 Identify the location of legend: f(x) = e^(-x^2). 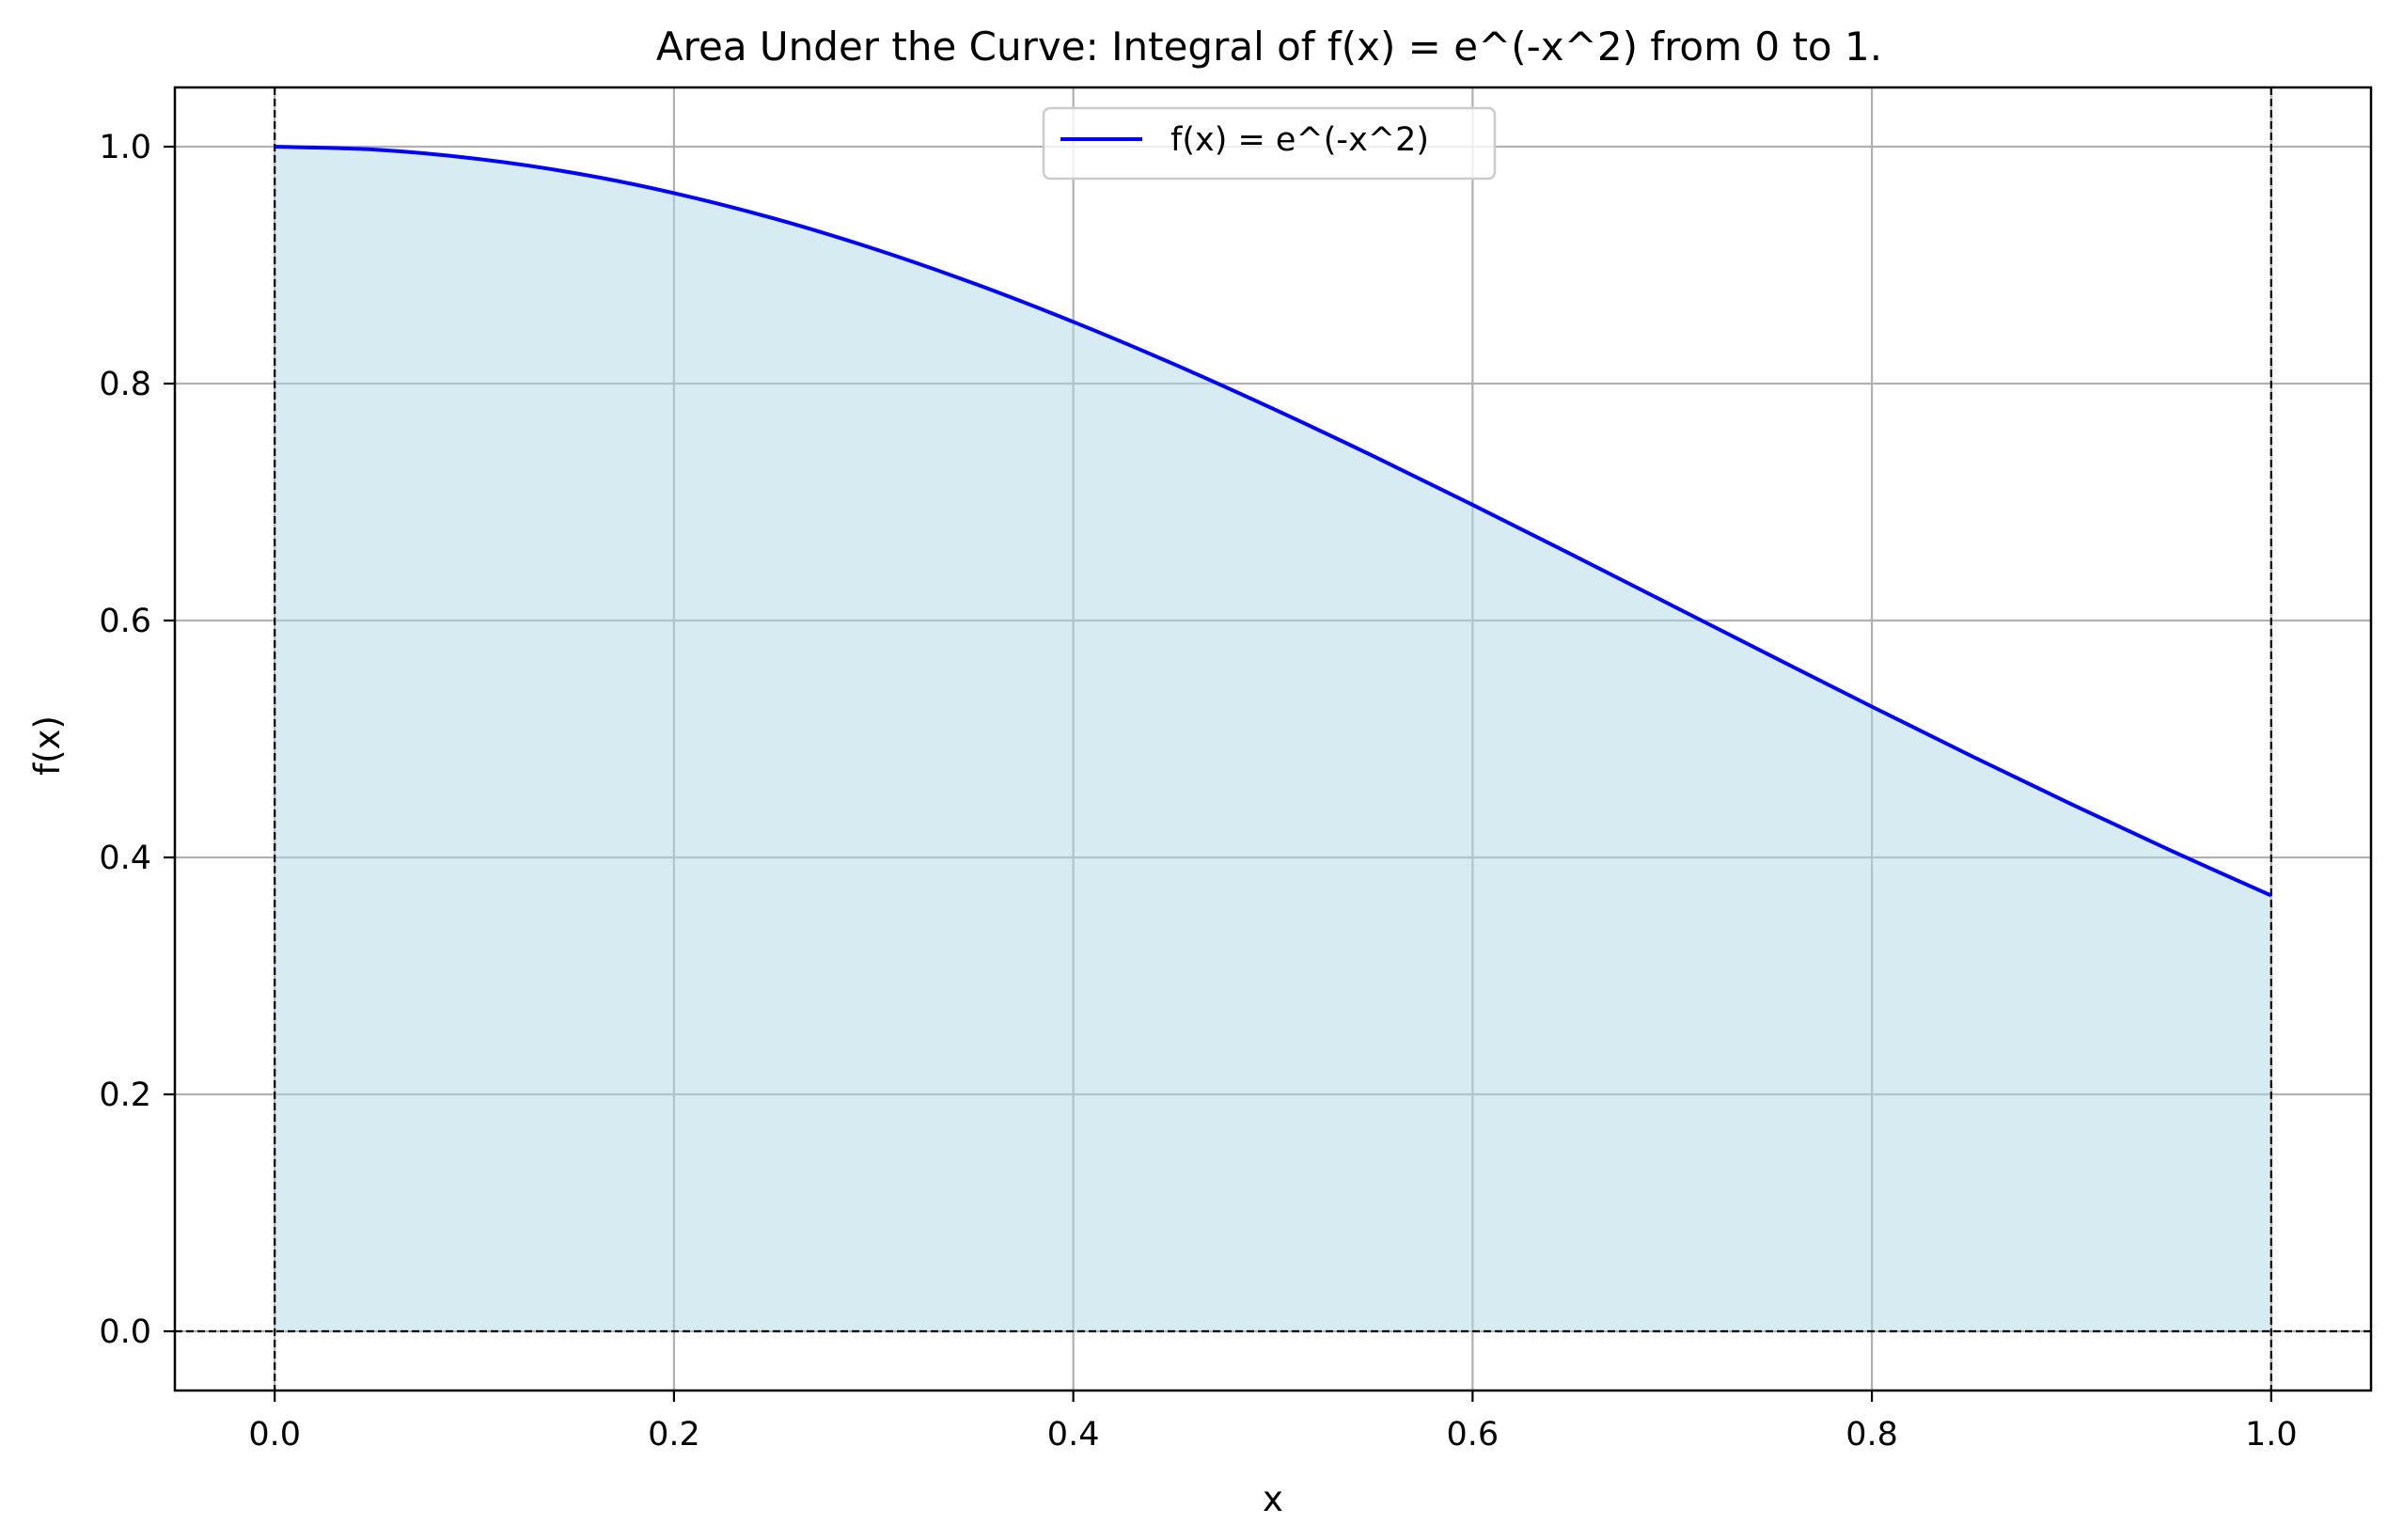
(1269, 144).